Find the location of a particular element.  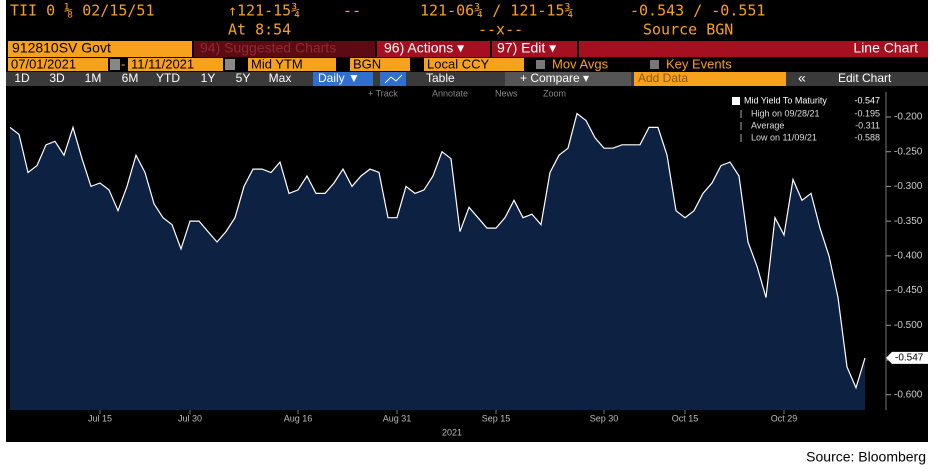

legend-swatch is located at coordinates (736, 101).